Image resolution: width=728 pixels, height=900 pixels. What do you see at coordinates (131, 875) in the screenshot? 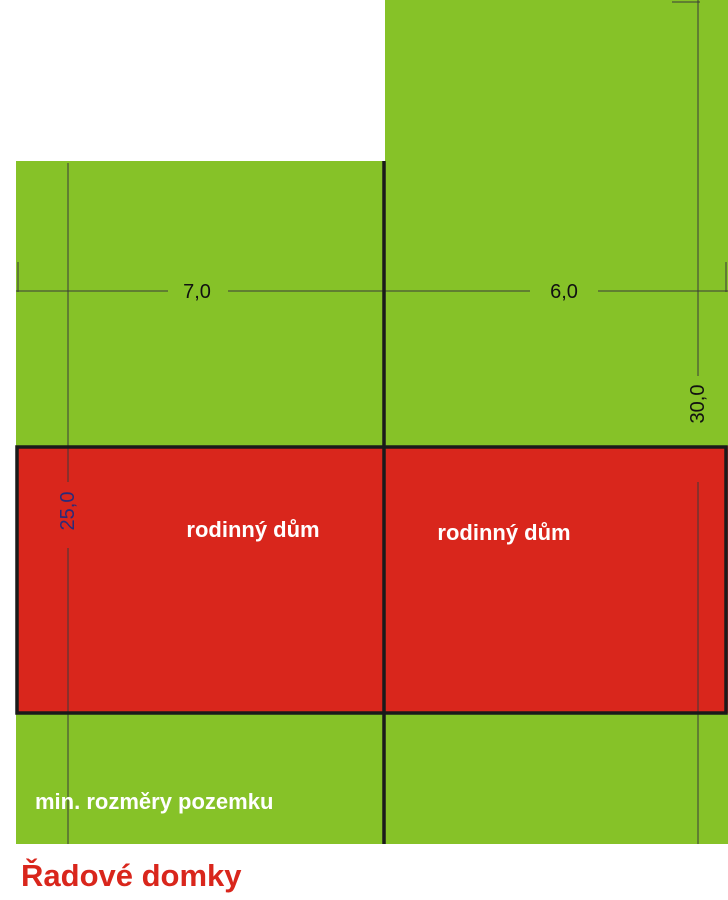
I see `page-title: Řadové domky` at bounding box center [131, 875].